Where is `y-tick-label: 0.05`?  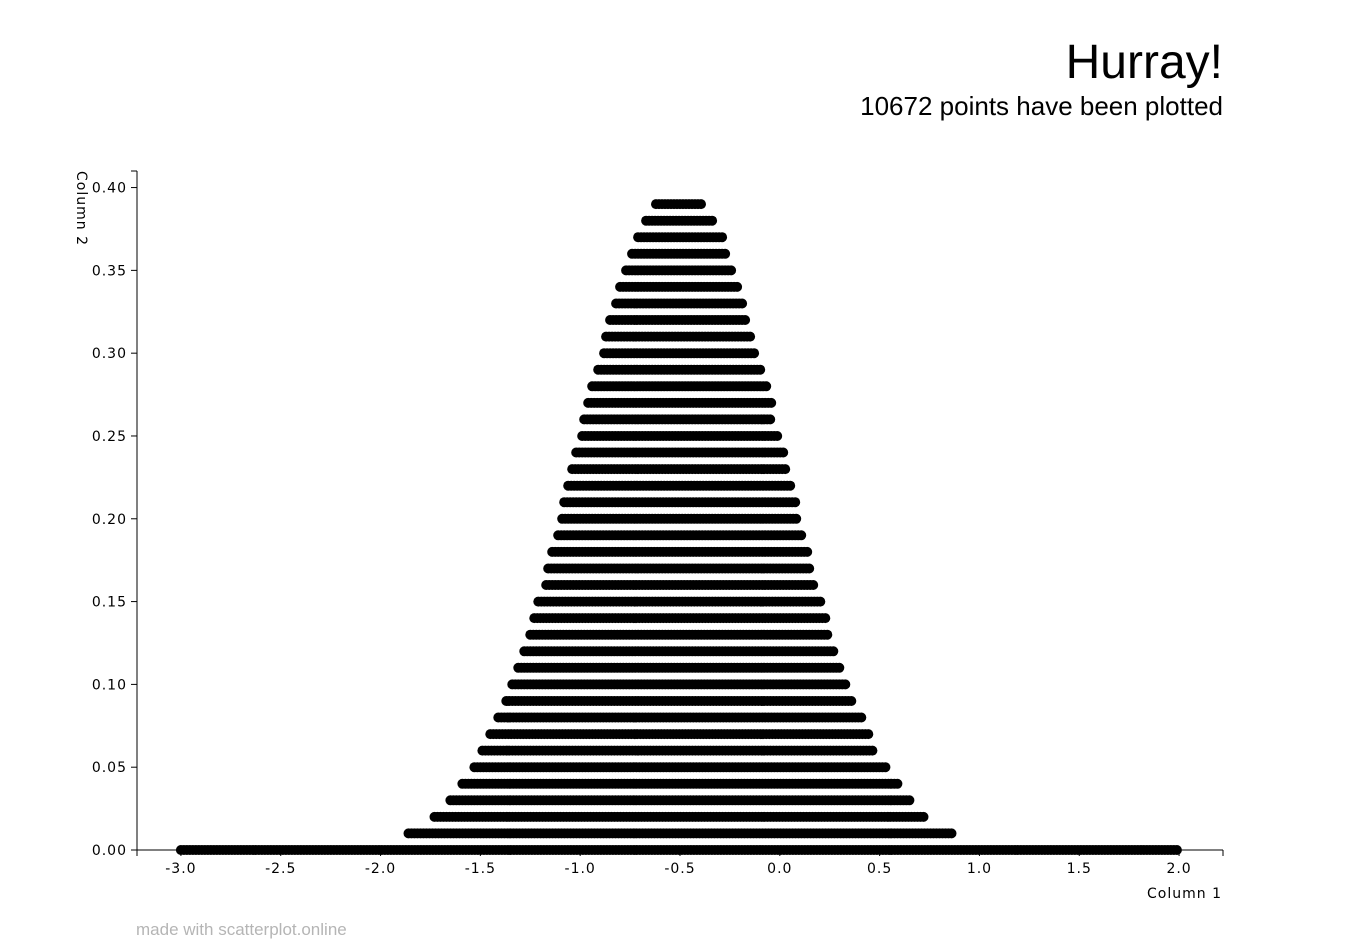
y-tick-label: 0.05 is located at coordinates (109, 768).